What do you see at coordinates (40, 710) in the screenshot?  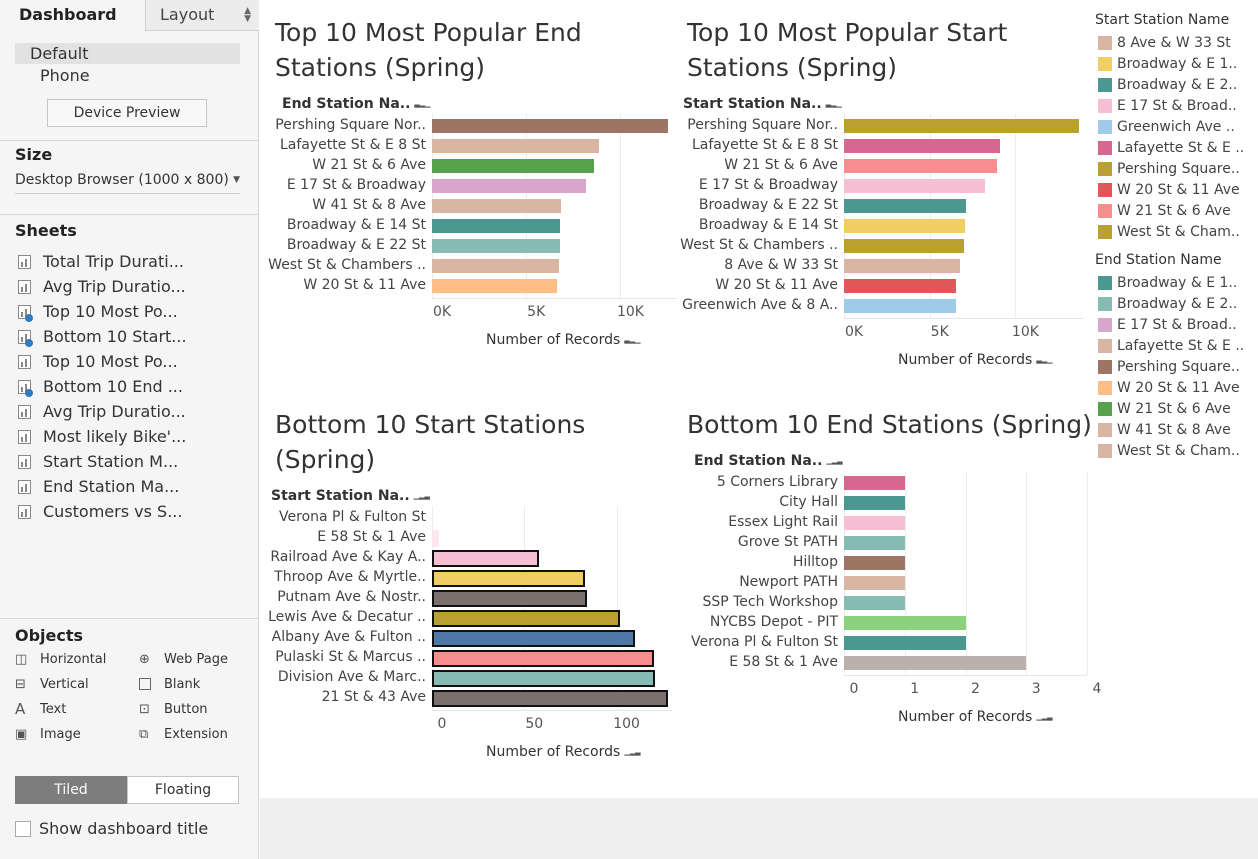 I see `object-text: A Text` at bounding box center [40, 710].